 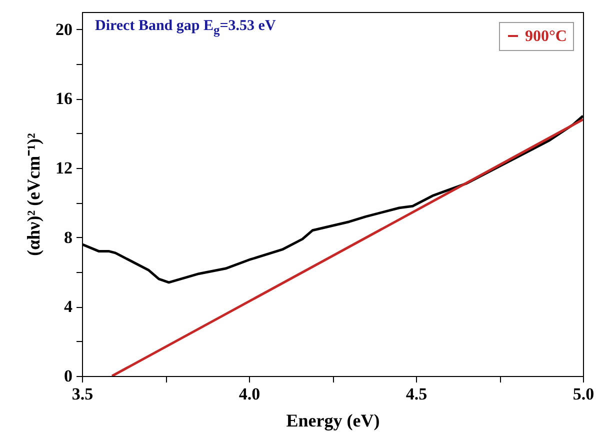 What do you see at coordinates (68, 237) in the screenshot?
I see `y-tick-label: 8` at bounding box center [68, 237].